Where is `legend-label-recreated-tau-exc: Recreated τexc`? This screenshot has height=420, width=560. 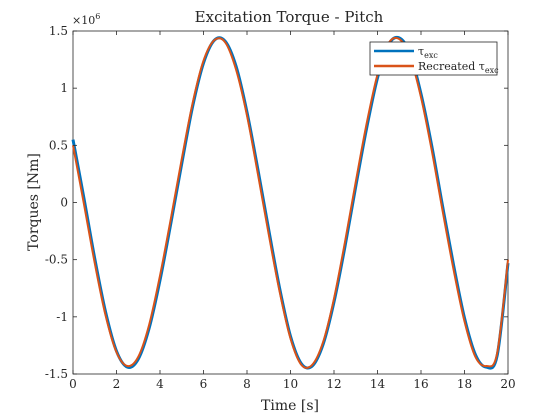 legend-label-recreated-tau-exc: Recreated τexc is located at coordinates (458, 67).